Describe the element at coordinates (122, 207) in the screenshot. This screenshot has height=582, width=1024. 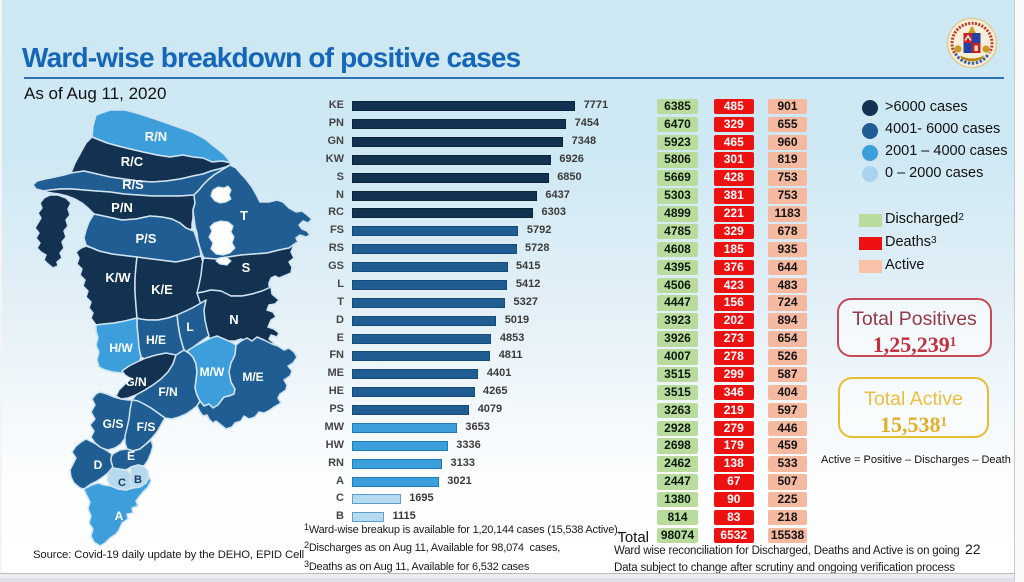
I see `svg-text: P/N` at that location.